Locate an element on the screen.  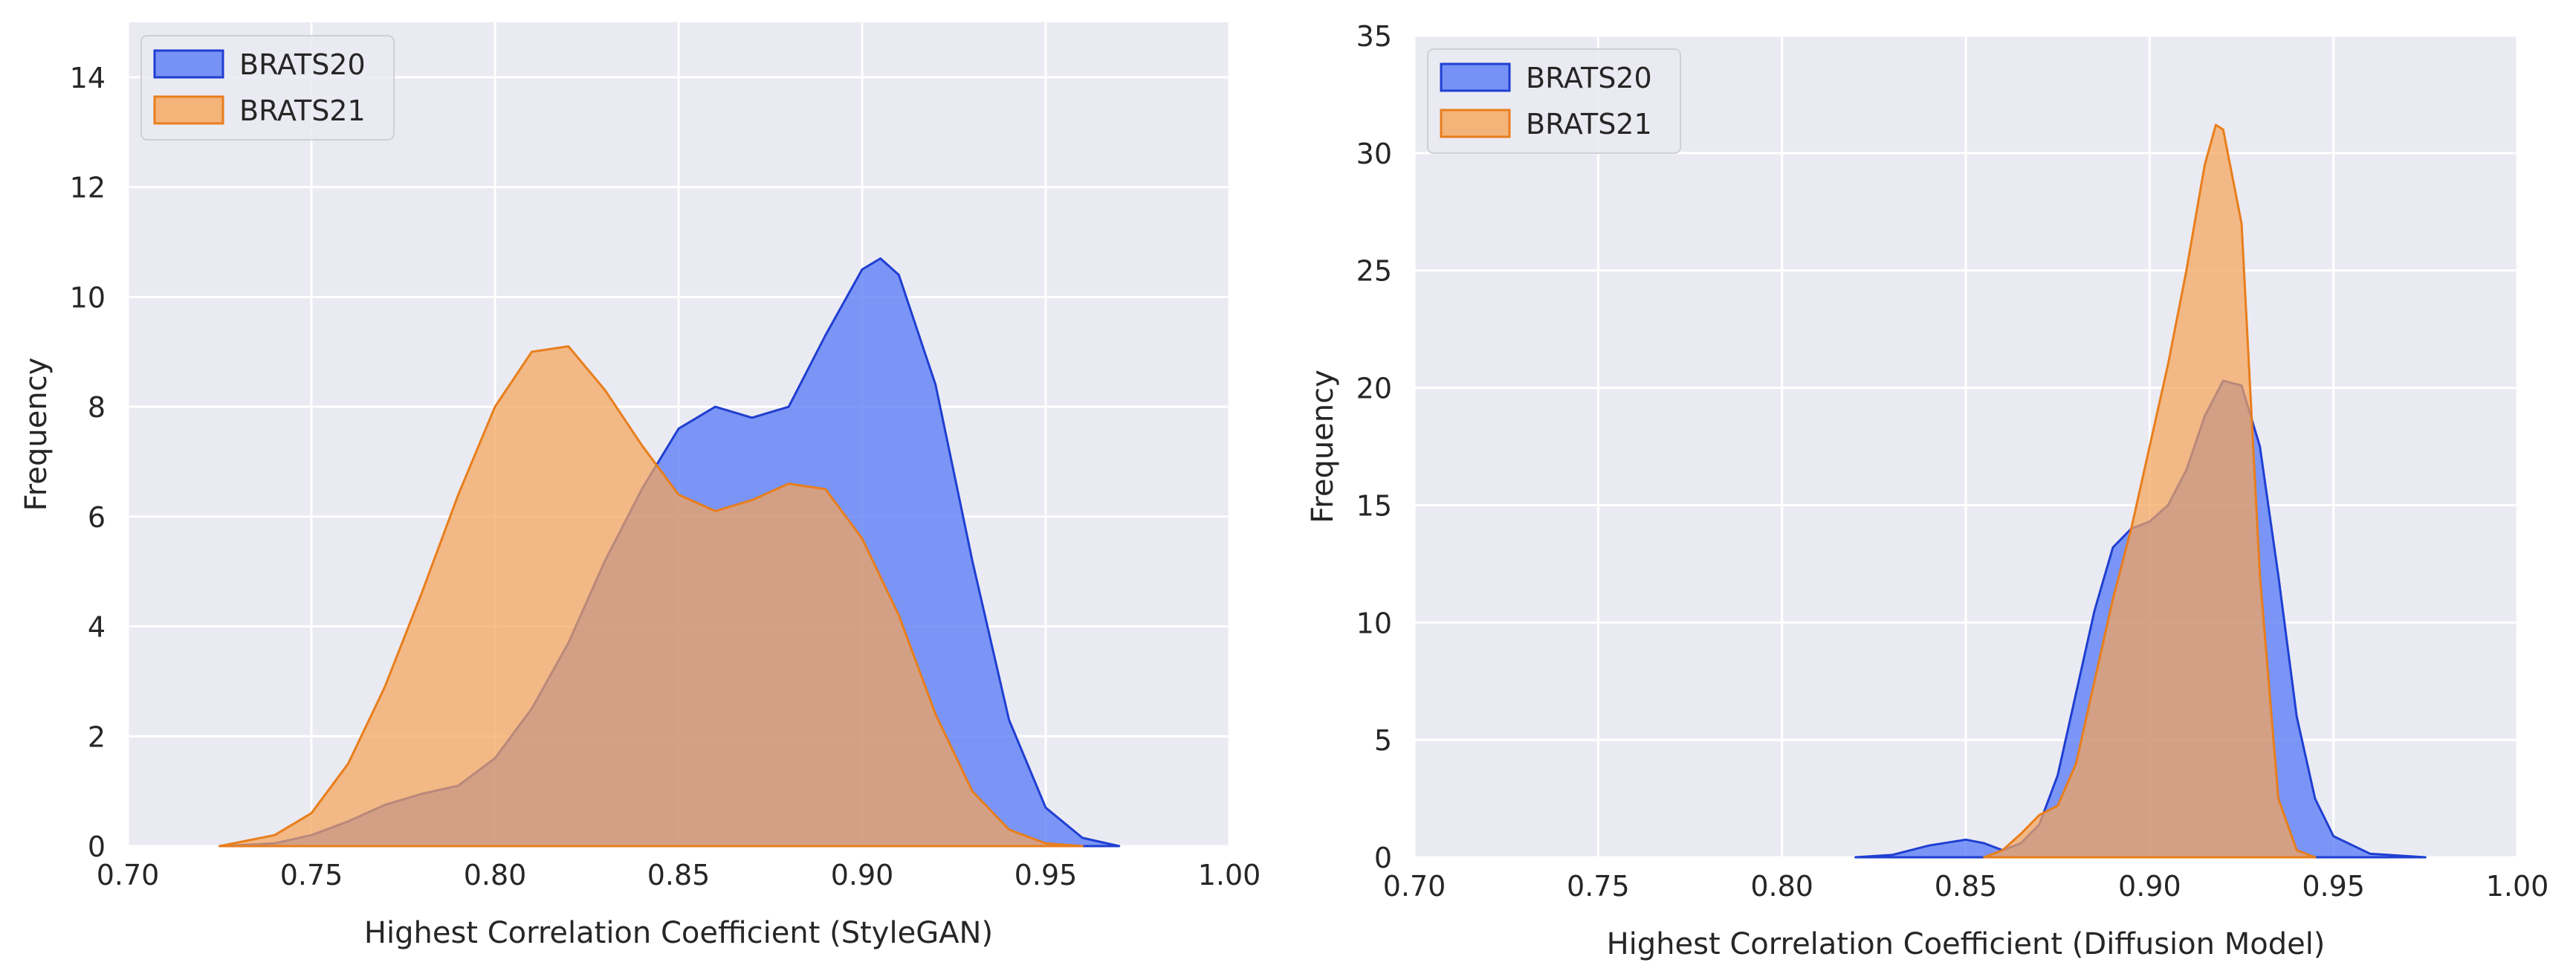
y-tick-label: 8 is located at coordinates (97, 407).